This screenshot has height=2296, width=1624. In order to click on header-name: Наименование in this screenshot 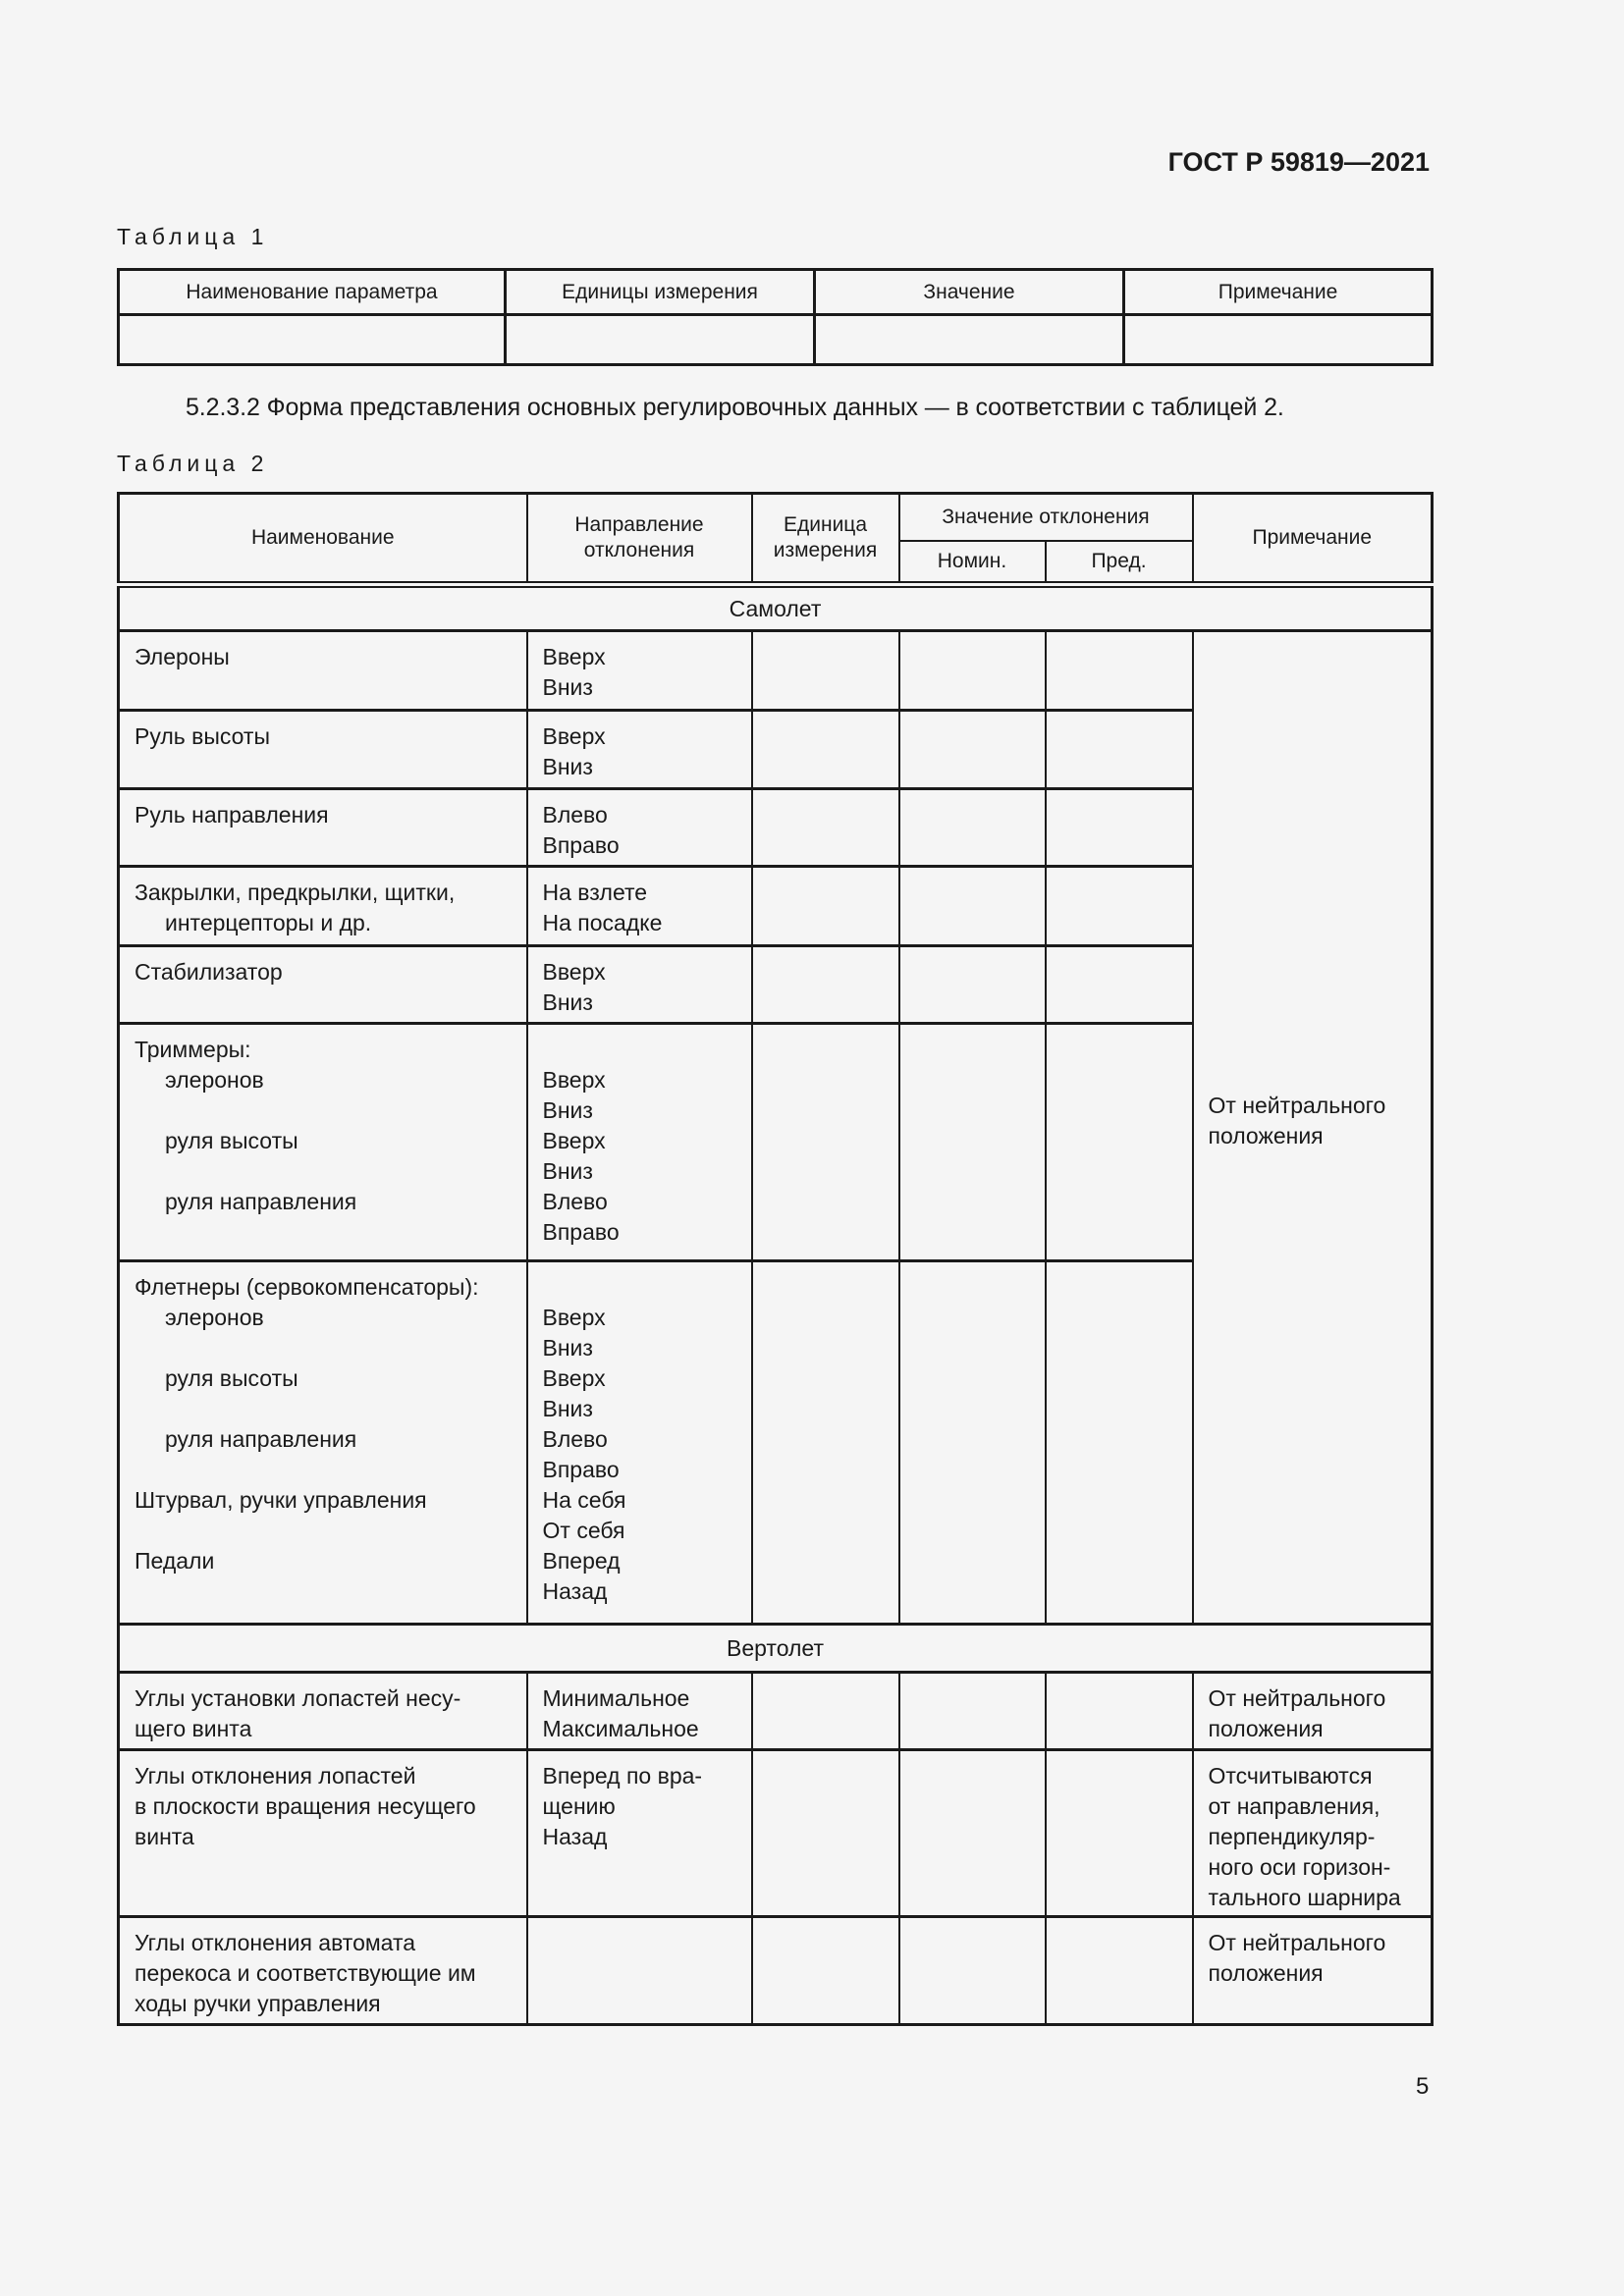, I will do `click(322, 540)`.